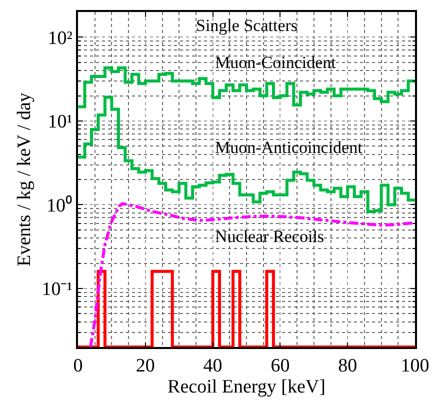  What do you see at coordinates (212, 366) in the screenshot?
I see `x-tick-label: 40` at bounding box center [212, 366].